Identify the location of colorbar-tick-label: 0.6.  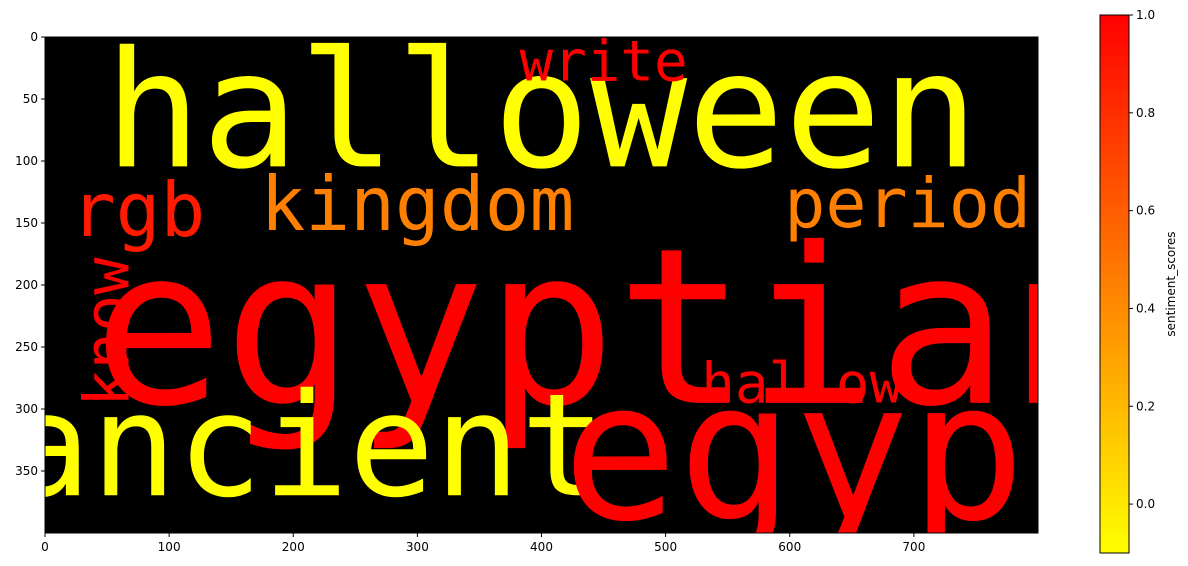
(1145, 211).